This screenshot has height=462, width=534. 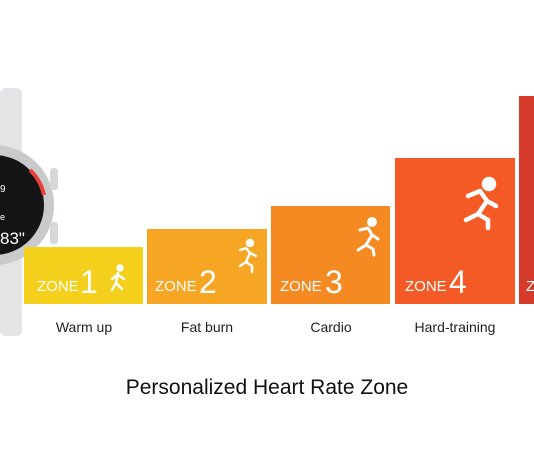 I want to click on zone-label: Hard-training, so click(x=455, y=327).